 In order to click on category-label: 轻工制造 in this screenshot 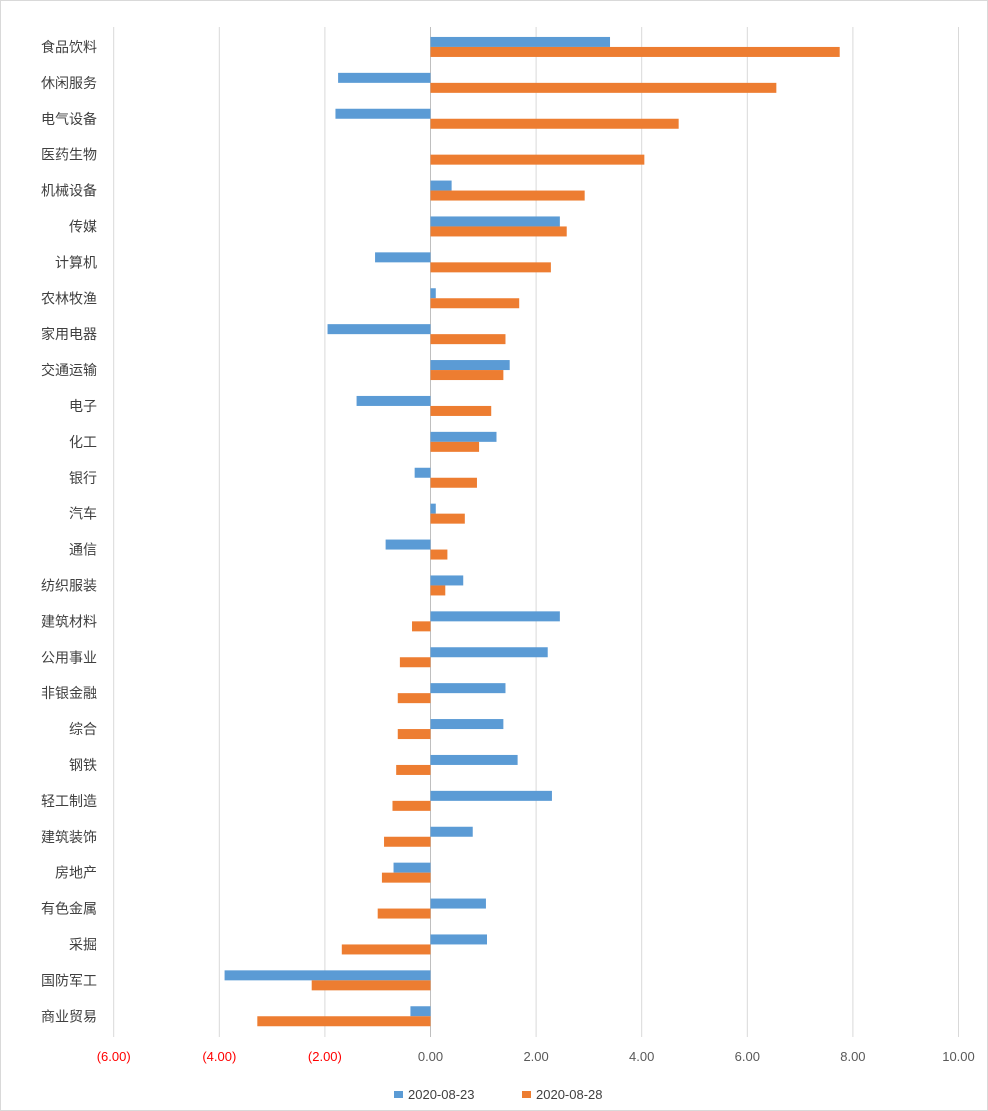, I will do `click(69, 802)`.